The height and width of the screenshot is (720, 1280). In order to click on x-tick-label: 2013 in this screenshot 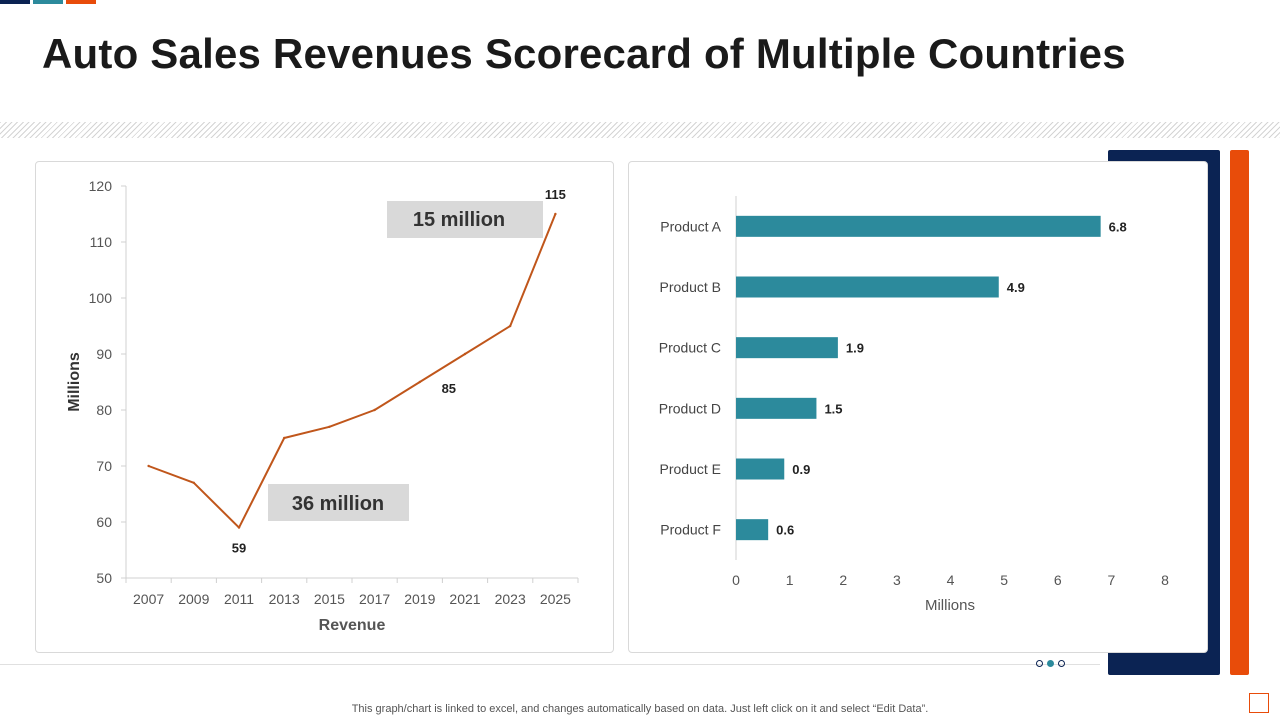, I will do `click(284, 599)`.